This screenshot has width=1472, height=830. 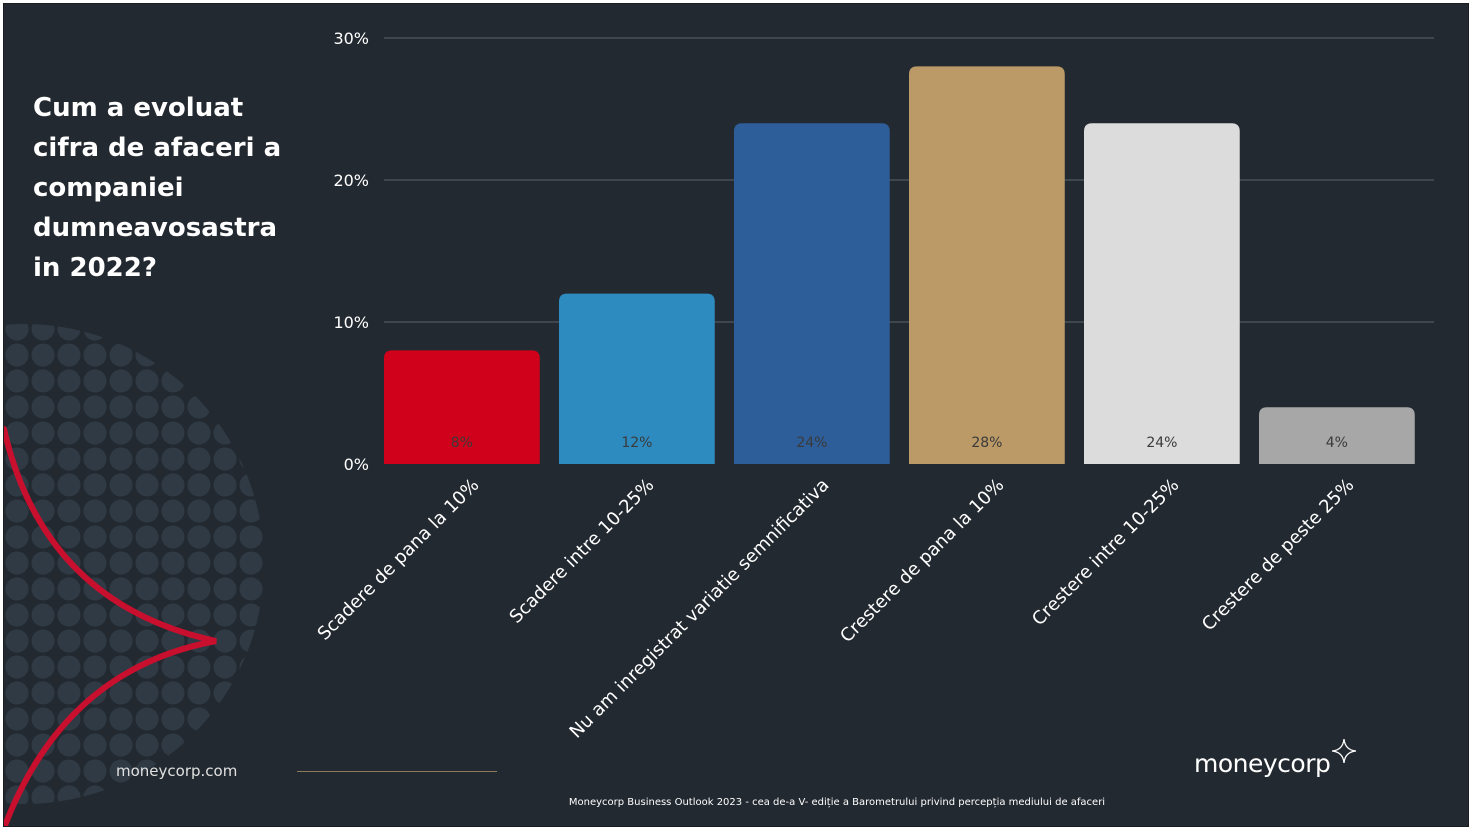 I want to click on moneycorp-logo: moneycorp, so click(x=1275, y=761).